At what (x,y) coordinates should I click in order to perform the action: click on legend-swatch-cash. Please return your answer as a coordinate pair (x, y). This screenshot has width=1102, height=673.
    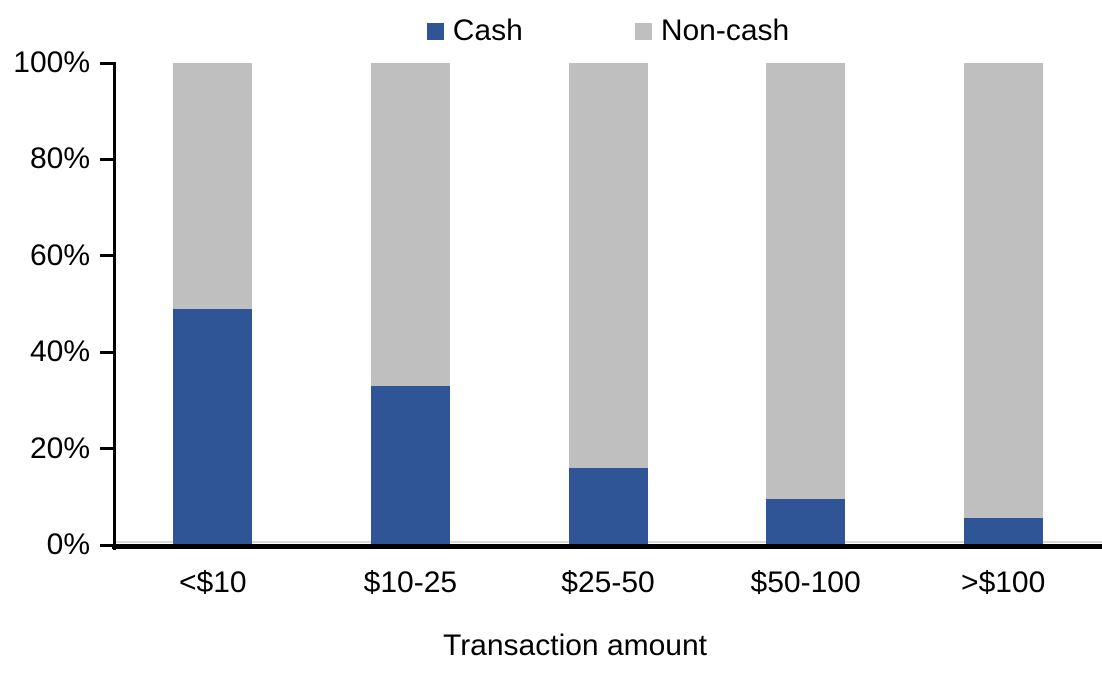
    Looking at the image, I should click on (435, 31).